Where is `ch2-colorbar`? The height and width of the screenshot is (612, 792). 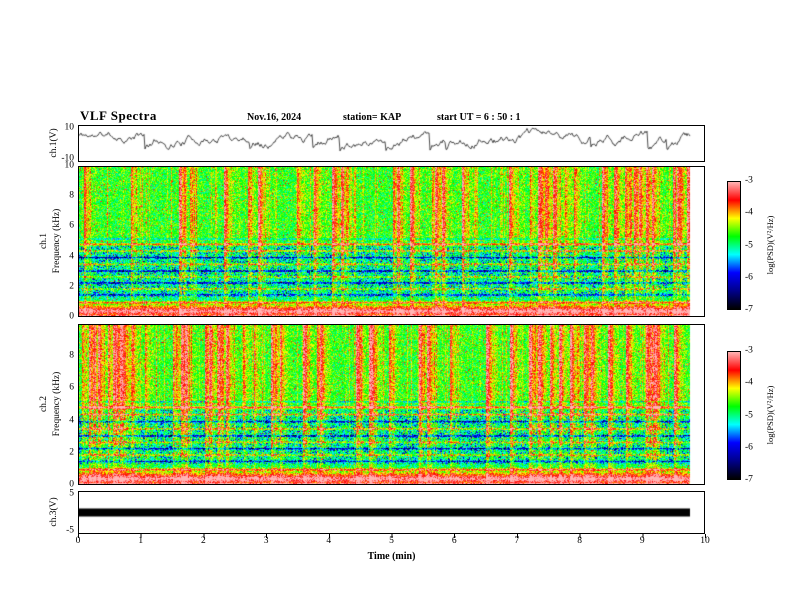 ch2-colorbar is located at coordinates (734, 415).